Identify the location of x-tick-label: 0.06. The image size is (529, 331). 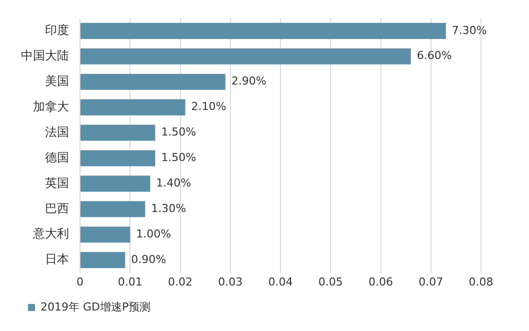
(380, 281).